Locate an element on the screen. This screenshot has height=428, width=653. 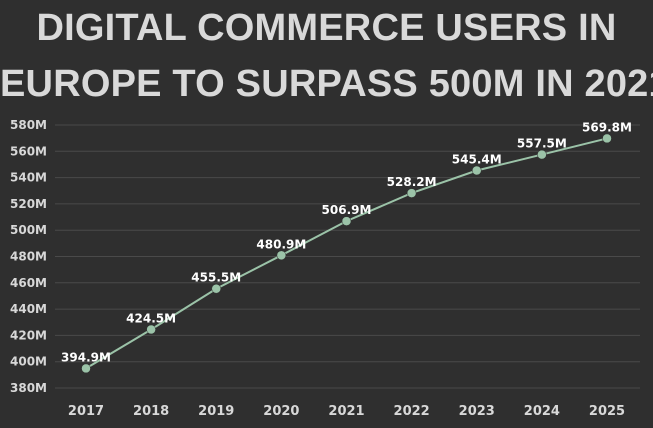
y-tick-label: 500M is located at coordinates (28, 230).